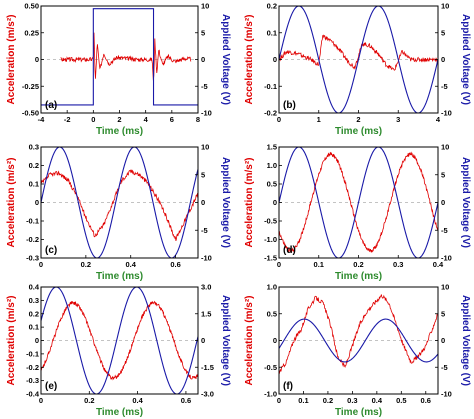 Image resolution: width=474 pixels, height=419 pixels. I want to click on y-tick-label: 0.3, so click(34, 147).